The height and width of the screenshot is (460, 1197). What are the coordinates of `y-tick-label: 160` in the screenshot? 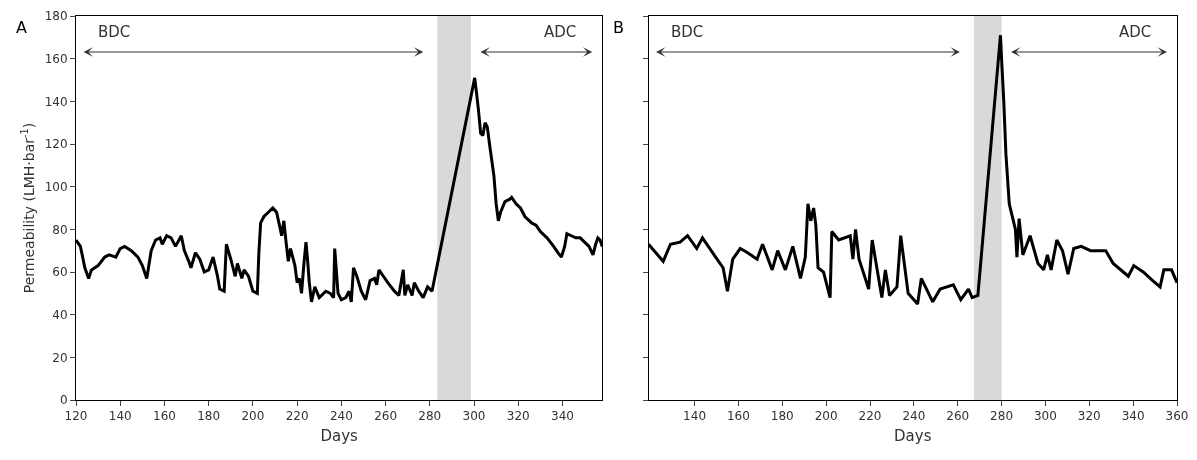 It's located at (56, 58).